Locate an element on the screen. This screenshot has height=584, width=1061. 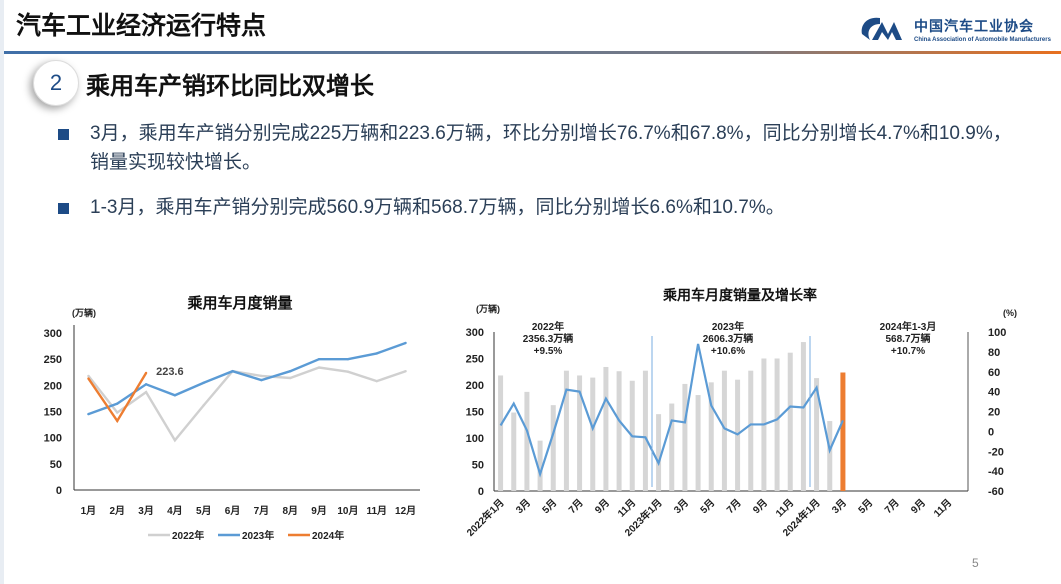
x-tick-label: 8月 is located at coordinates (290, 511).